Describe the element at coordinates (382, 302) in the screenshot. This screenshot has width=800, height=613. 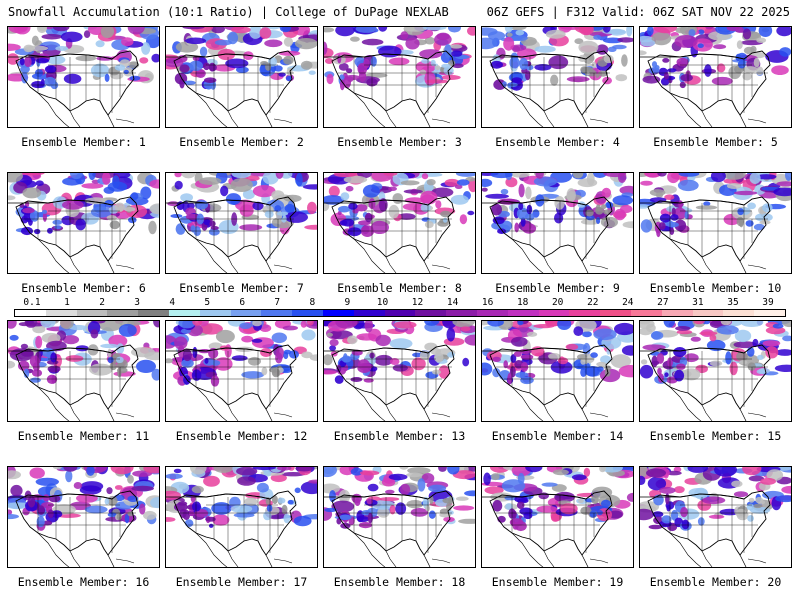
I see `legend-tick-label: 10` at that location.